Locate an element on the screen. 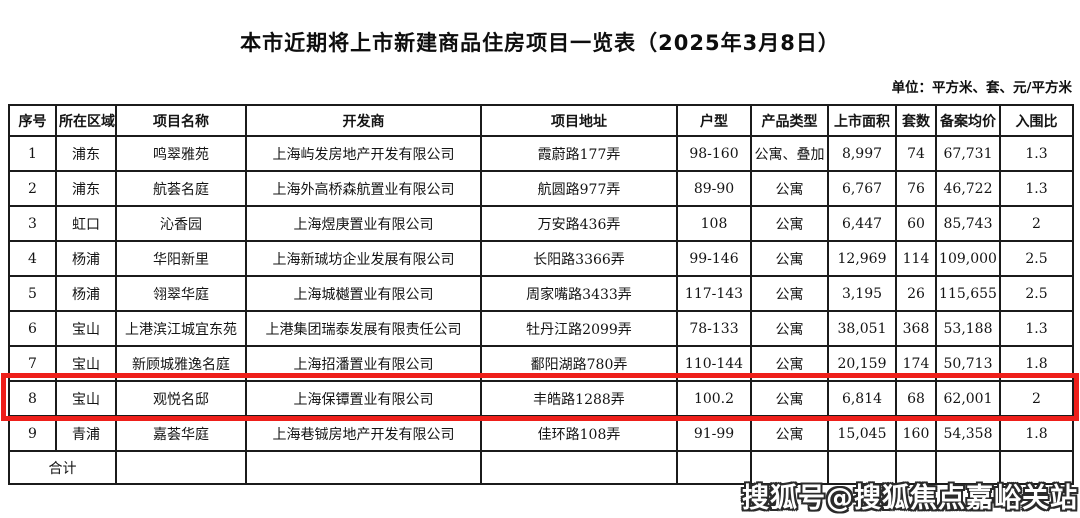 The width and height of the screenshot is (1080, 518). table-cell: 上港集团瑞泰发展有限责任公司 is located at coordinates (363, 328).